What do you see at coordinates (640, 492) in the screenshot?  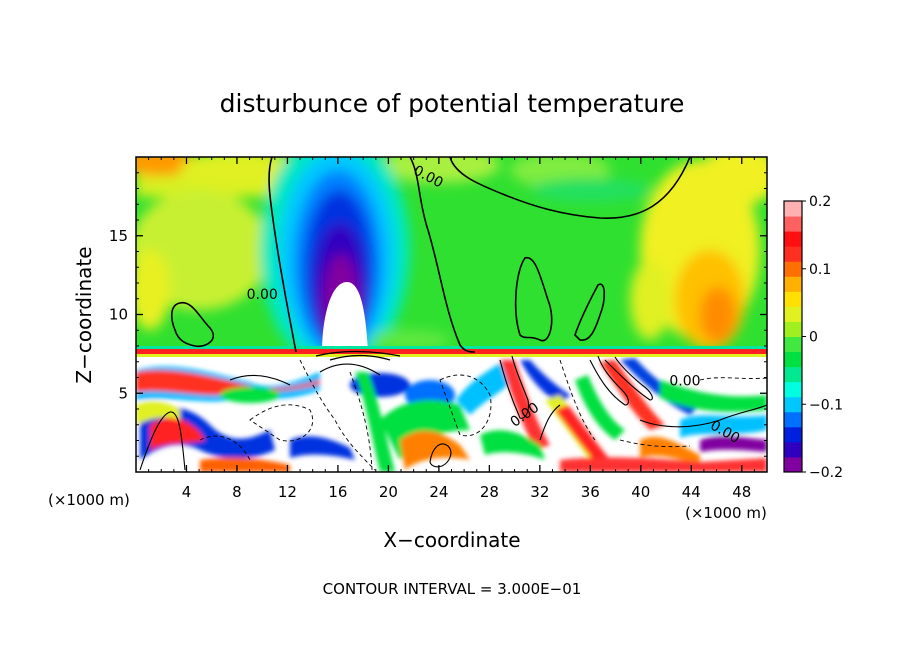 I see `x-tick-label: 40` at bounding box center [640, 492].